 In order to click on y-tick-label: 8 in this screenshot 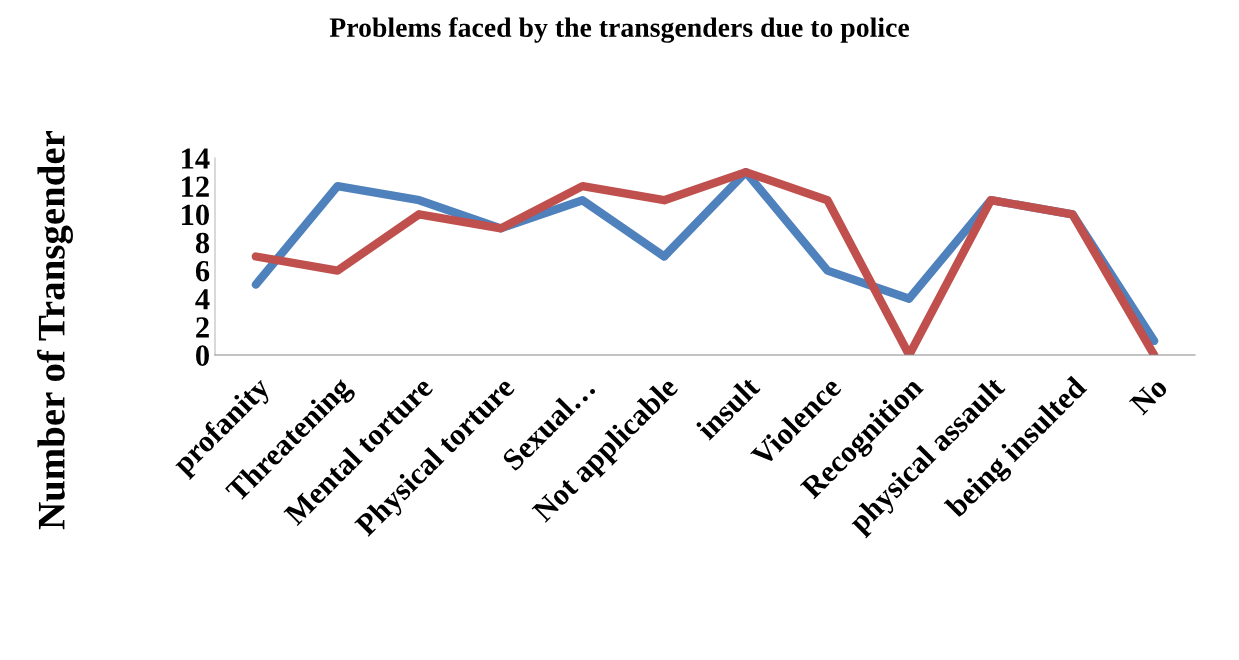, I will do `click(202, 243)`.